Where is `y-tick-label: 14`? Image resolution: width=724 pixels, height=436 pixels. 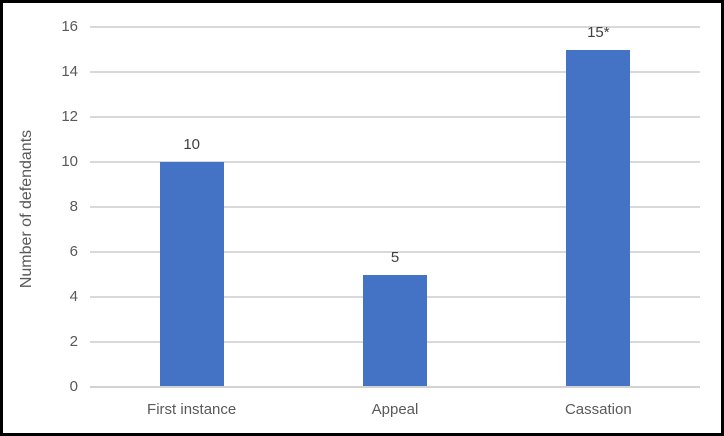
y-tick-label: 14 is located at coordinates (69, 71).